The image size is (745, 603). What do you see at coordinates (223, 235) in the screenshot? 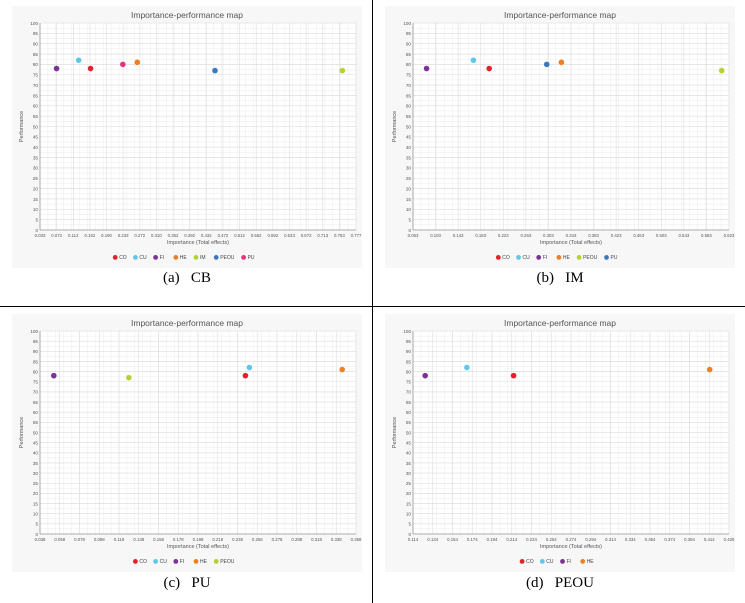
I see `x-tick-label: 0.472` at bounding box center [223, 235].